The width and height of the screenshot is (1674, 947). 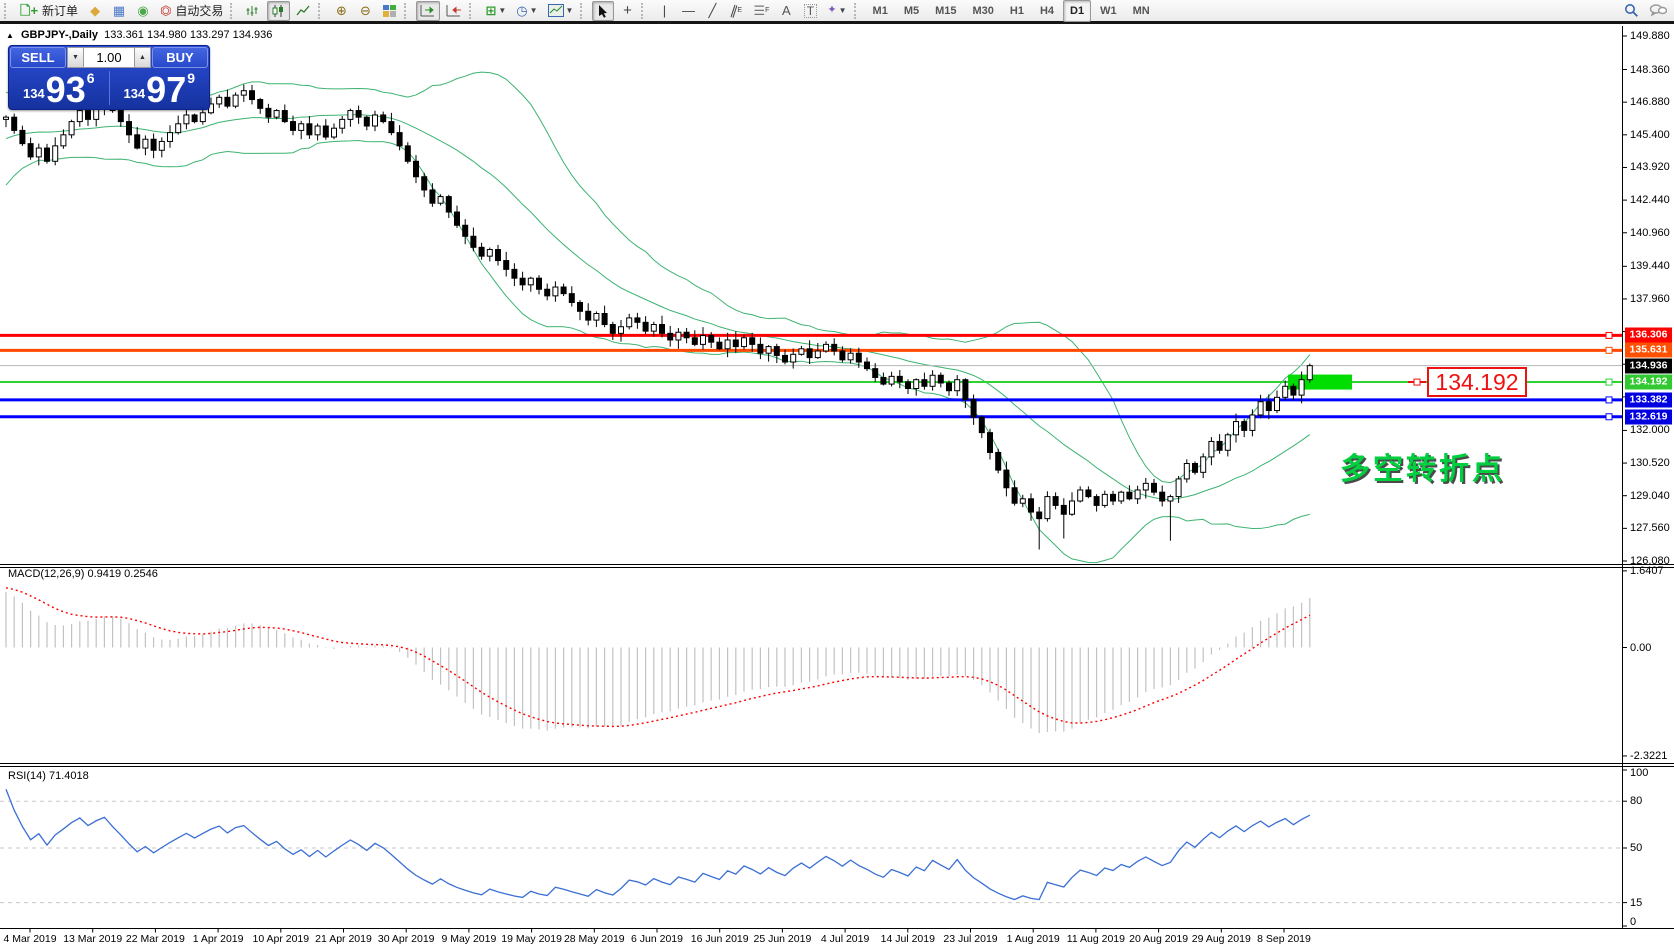 What do you see at coordinates (252, 35) in the screenshot?
I see `ohlc-close: 134.936` at bounding box center [252, 35].